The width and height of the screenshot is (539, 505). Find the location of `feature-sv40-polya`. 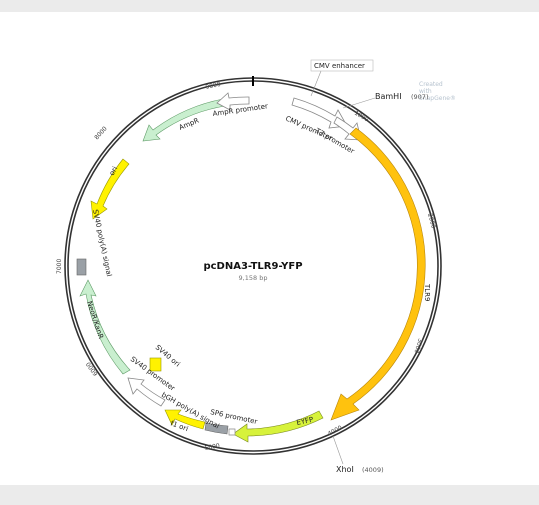

feature-sv40-polya is located at coordinates (81, 267).